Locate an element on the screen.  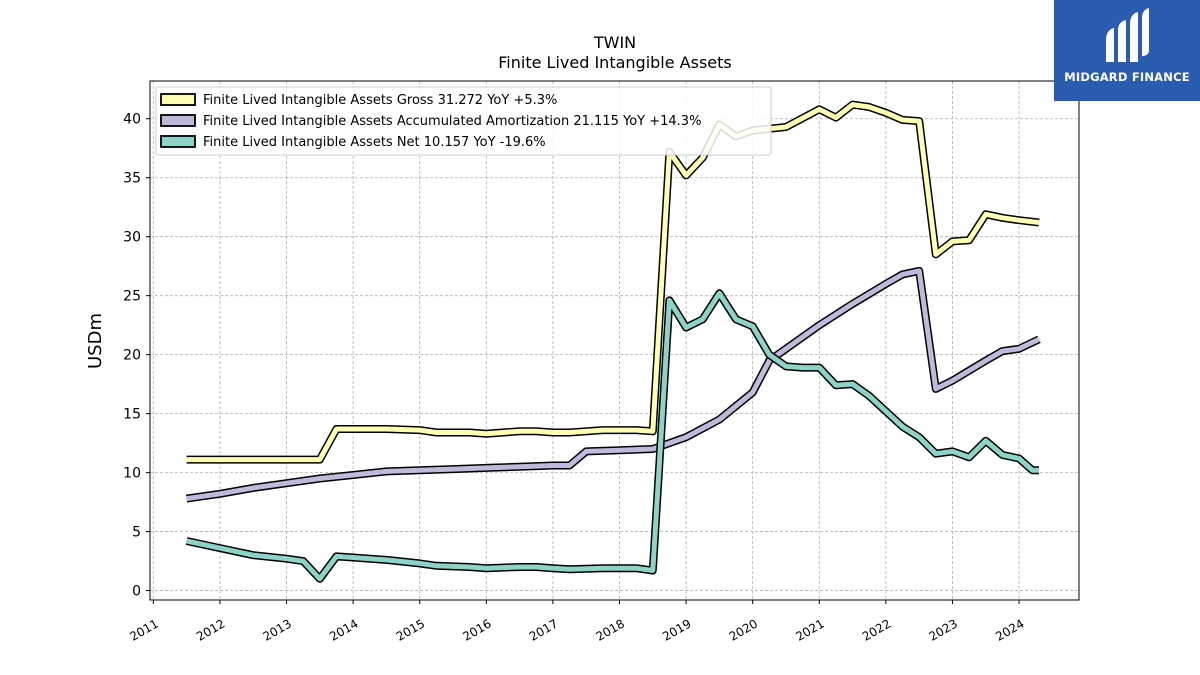
chart-subtitle: Finite Lived Intangible Assets is located at coordinates (614, 62).